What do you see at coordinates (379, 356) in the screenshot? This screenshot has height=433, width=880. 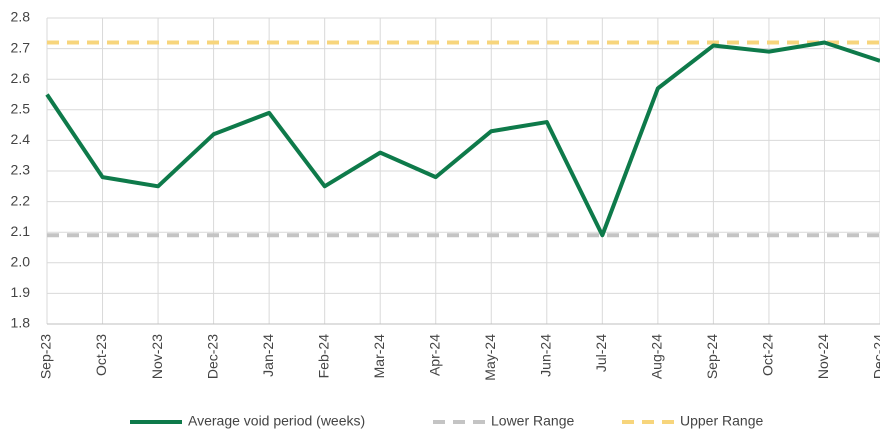 I see `x-tick-label: Mar-24` at bounding box center [379, 356].